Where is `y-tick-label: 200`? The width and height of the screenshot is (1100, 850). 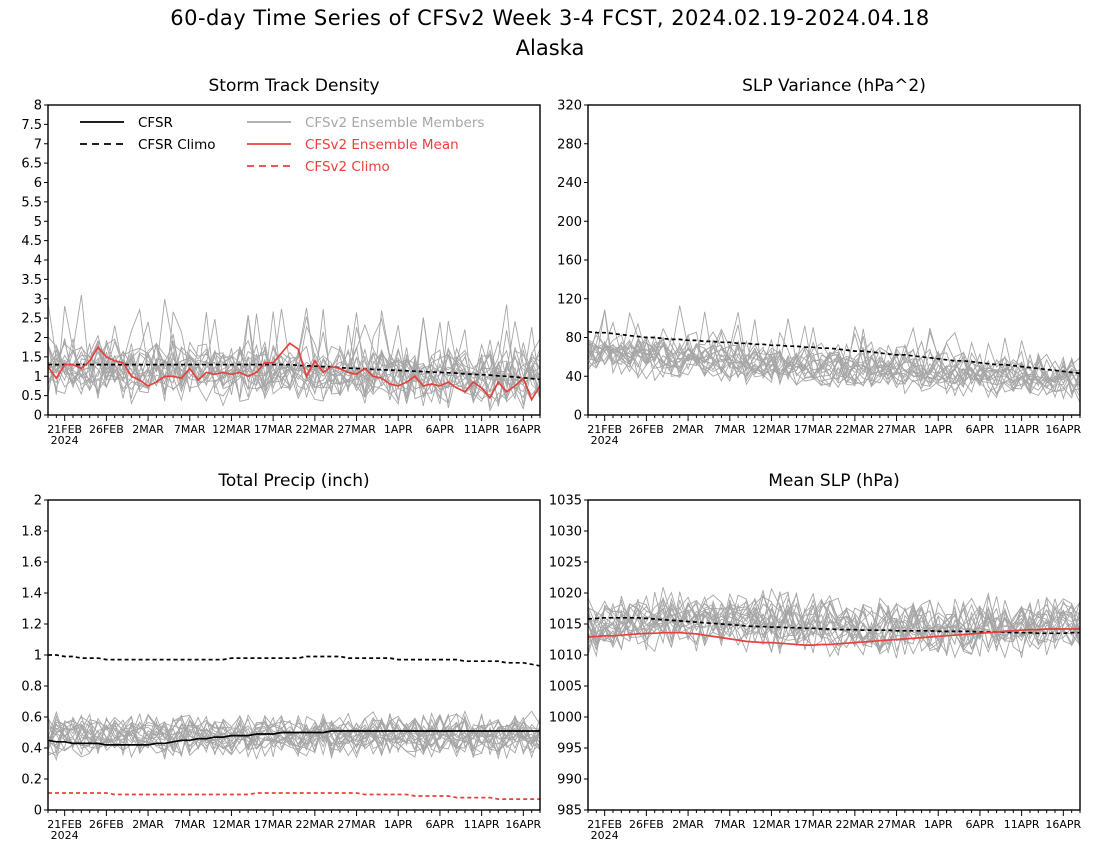 y-tick-label: 200 is located at coordinates (569, 222).